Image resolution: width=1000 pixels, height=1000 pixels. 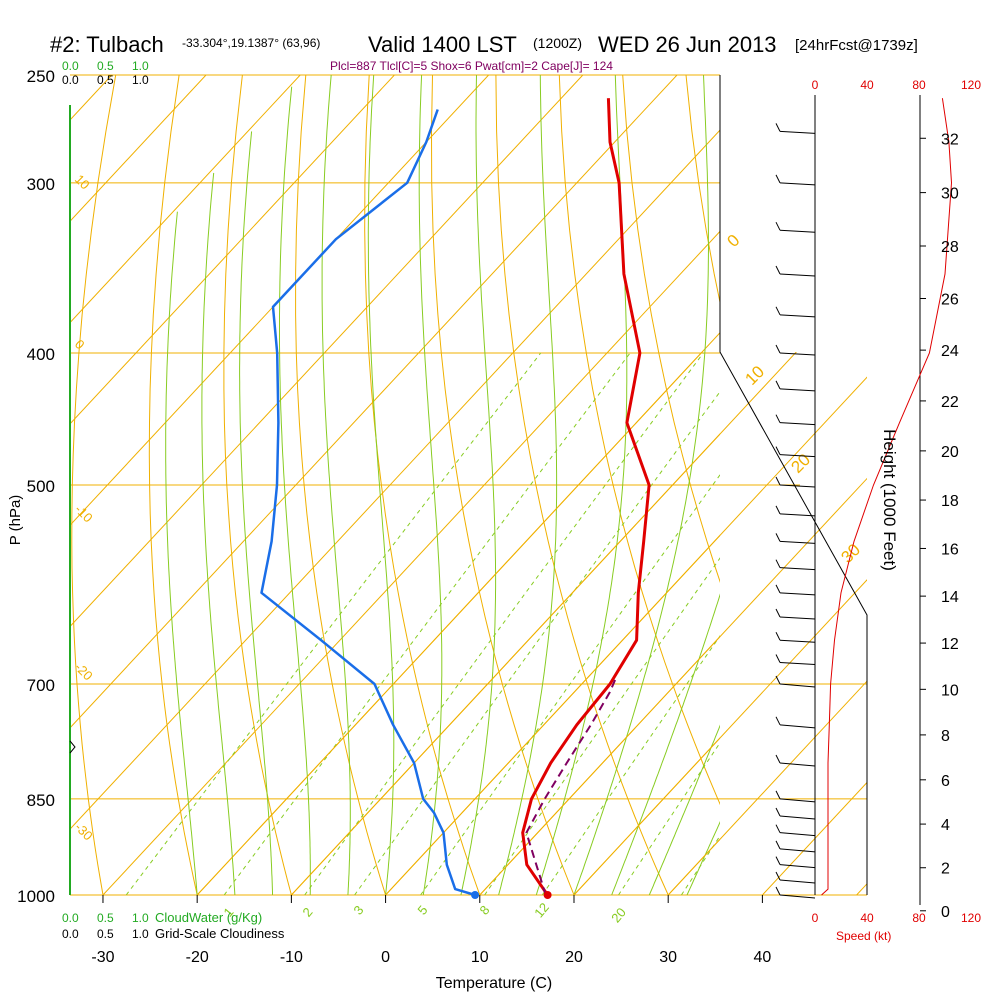 What do you see at coordinates (950, 300) in the screenshot?
I see `height-tick-label: 26` at bounding box center [950, 300].